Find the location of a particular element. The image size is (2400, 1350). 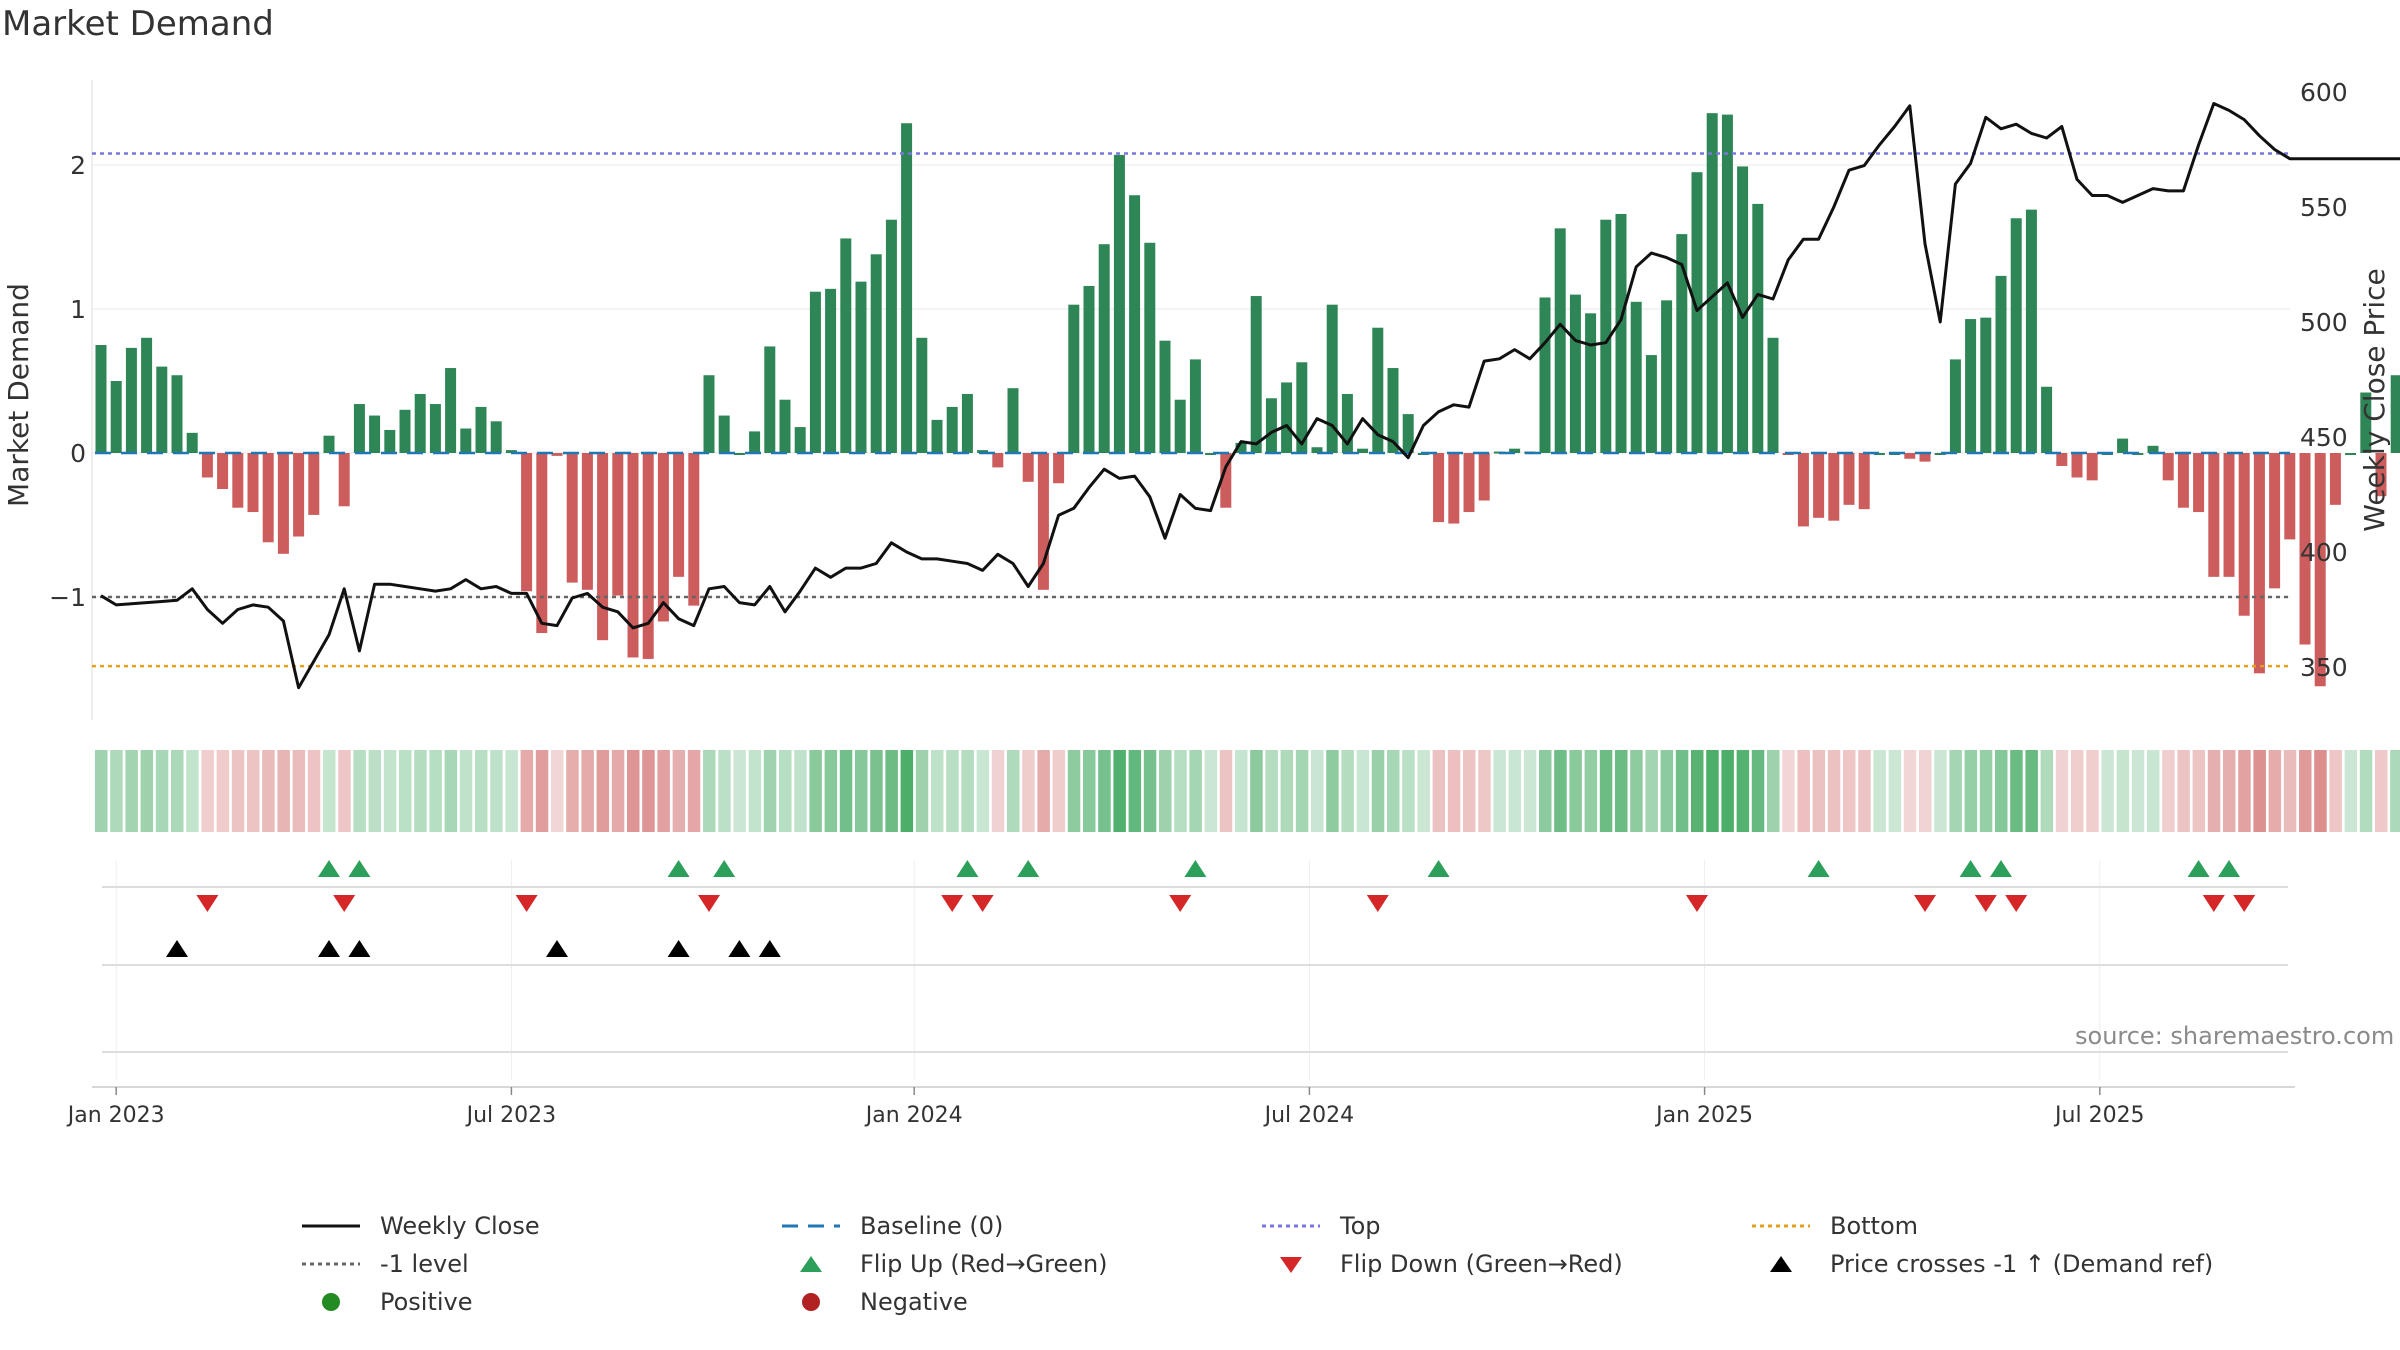

triangle-up-icon is located at coordinates (811, 1264).